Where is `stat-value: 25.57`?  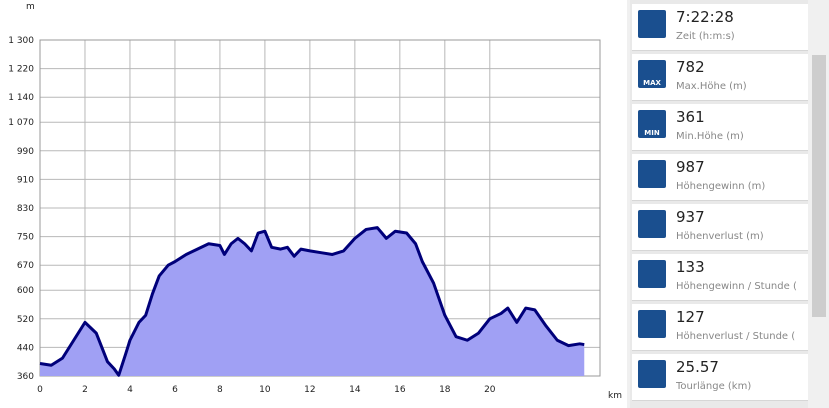
stat-value: 25.57 is located at coordinates (697, 367).